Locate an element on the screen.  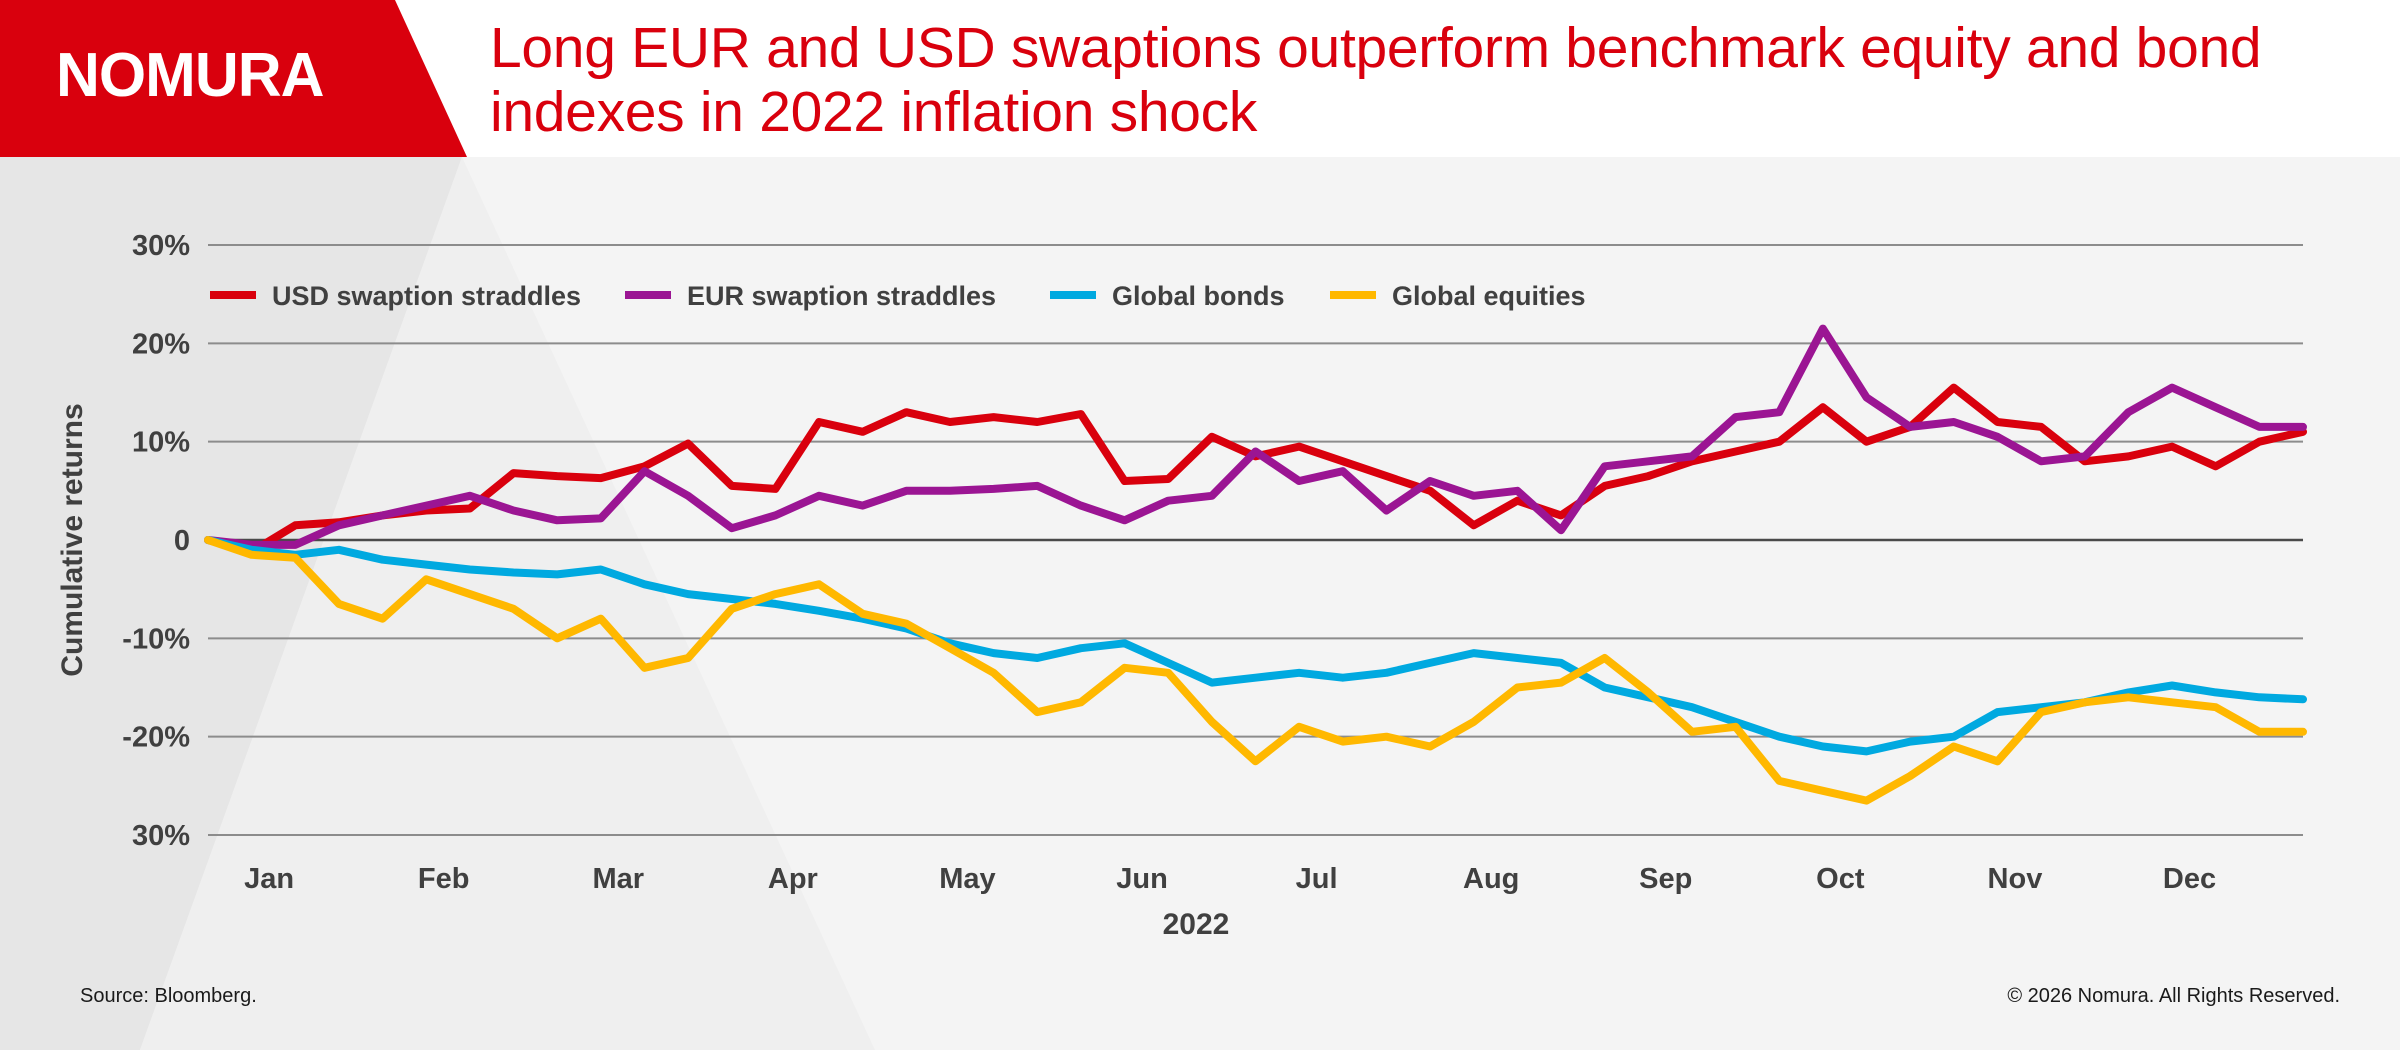
legend-label: EUR swaption straddles is located at coordinates (841, 296).